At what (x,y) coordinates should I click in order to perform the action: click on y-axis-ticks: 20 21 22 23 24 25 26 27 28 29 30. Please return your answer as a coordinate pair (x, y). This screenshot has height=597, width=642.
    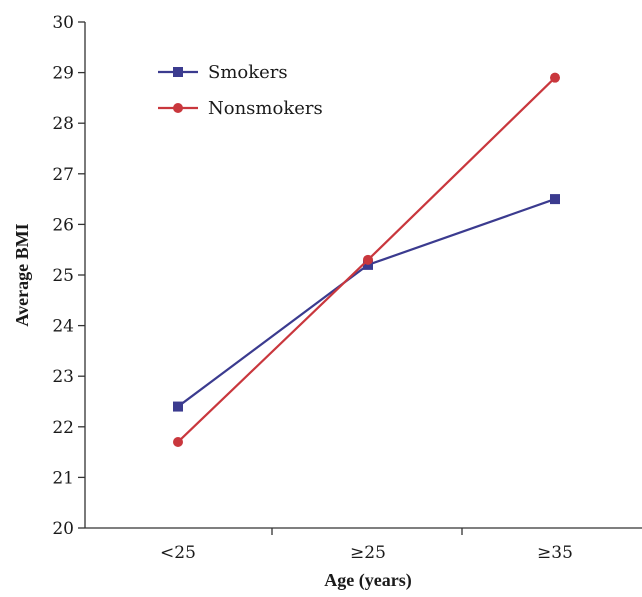
    Looking at the image, I should click on (68, 276).